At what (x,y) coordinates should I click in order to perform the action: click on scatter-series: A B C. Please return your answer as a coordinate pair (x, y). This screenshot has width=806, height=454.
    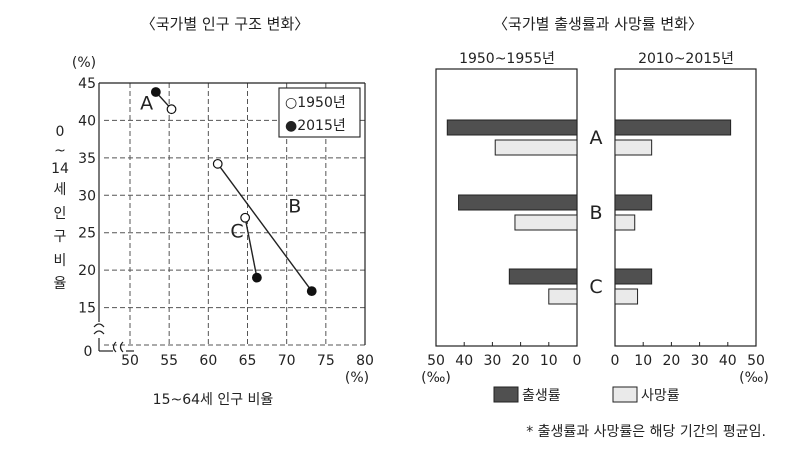
    Looking at the image, I should click on (228, 192).